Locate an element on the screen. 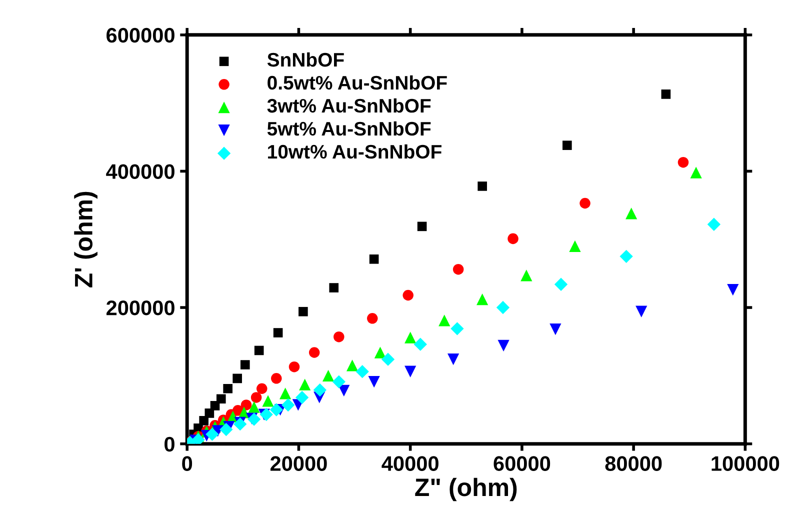 Image resolution: width=803 pixels, height=529 pixels. x-tick-label: 20000 is located at coordinates (298, 463).